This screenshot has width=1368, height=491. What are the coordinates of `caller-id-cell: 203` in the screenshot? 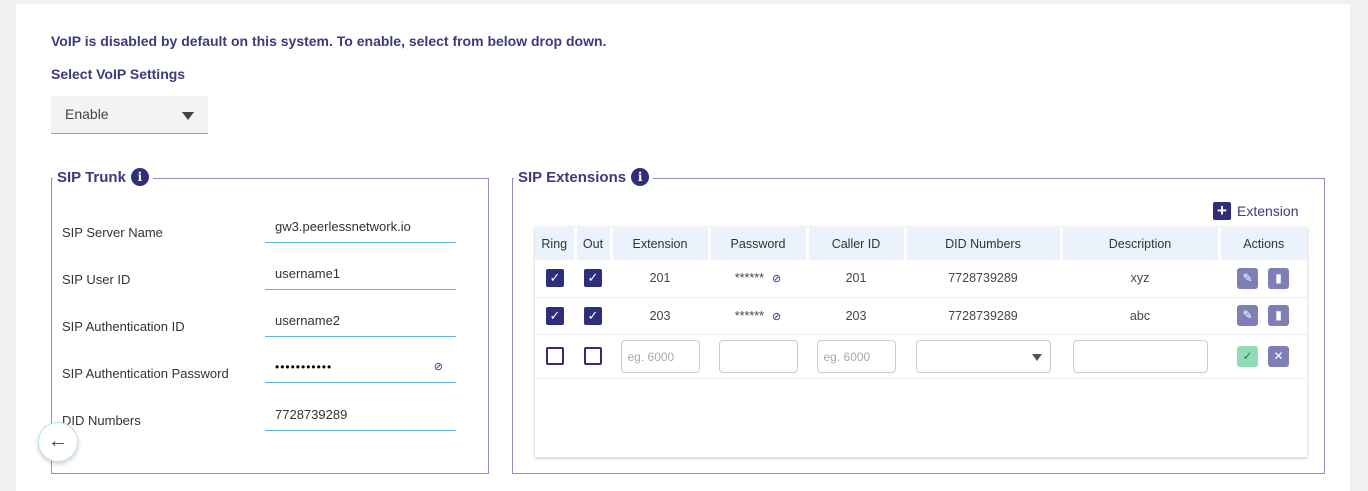 It's located at (856, 316).